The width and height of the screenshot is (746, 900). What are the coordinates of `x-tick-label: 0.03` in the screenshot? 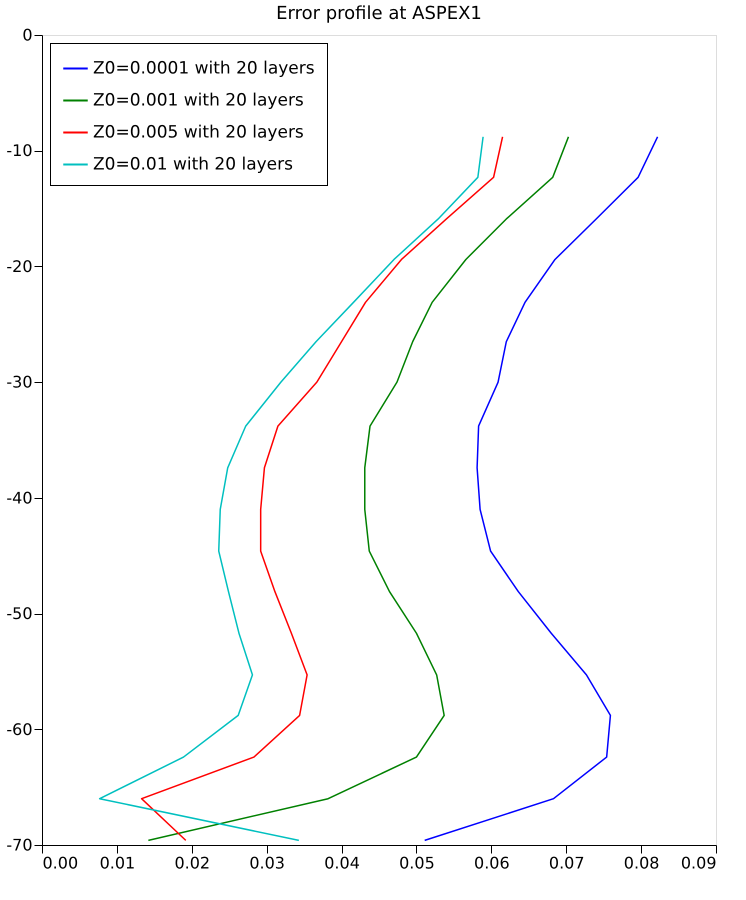 It's located at (267, 863).